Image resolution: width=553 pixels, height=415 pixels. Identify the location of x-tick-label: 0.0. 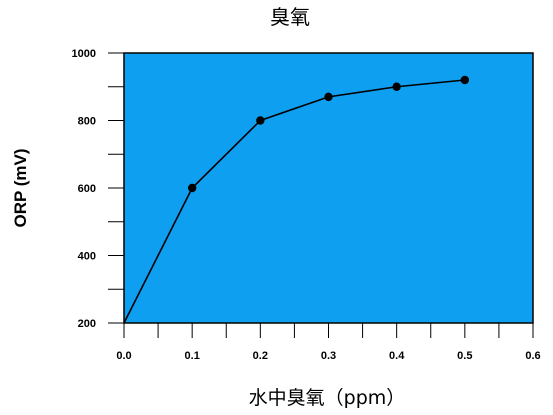
(123, 356).